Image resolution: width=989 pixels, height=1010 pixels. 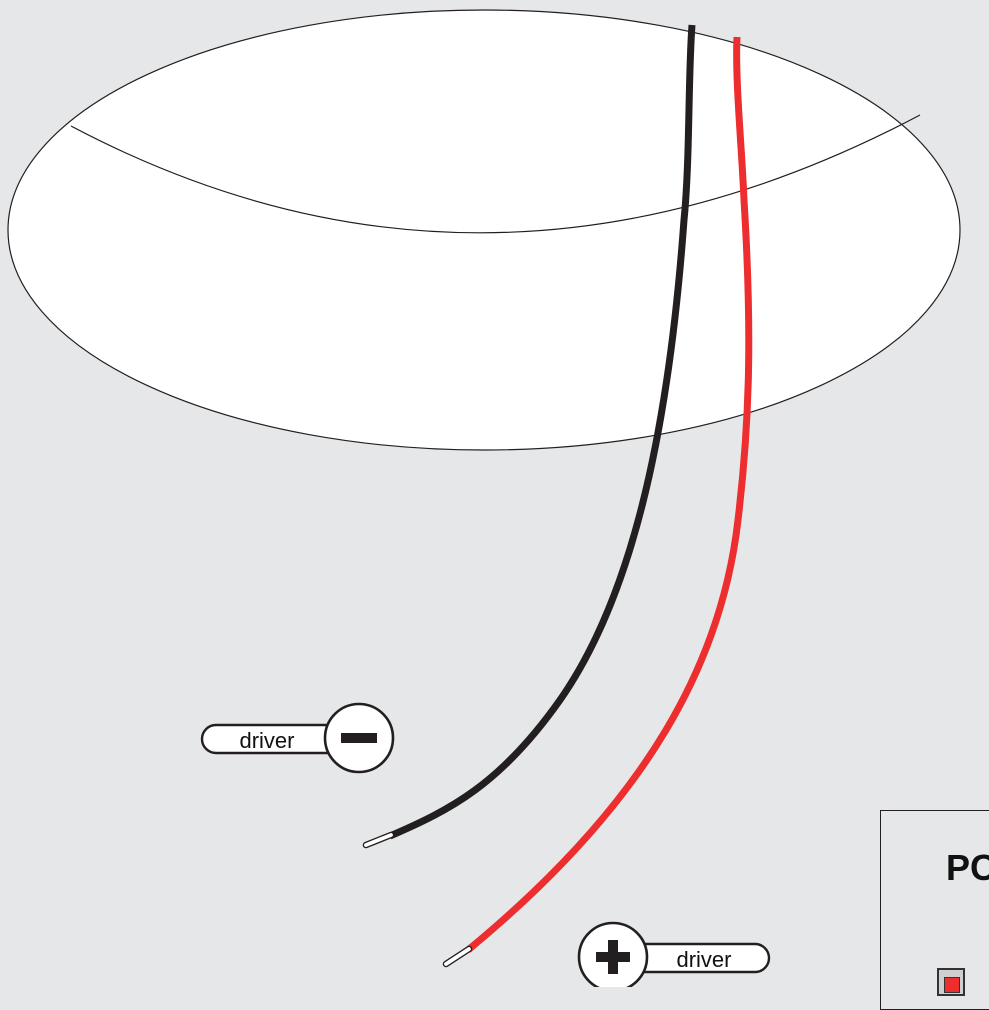 I want to click on minus-circle-icon, so click(x=359, y=738).